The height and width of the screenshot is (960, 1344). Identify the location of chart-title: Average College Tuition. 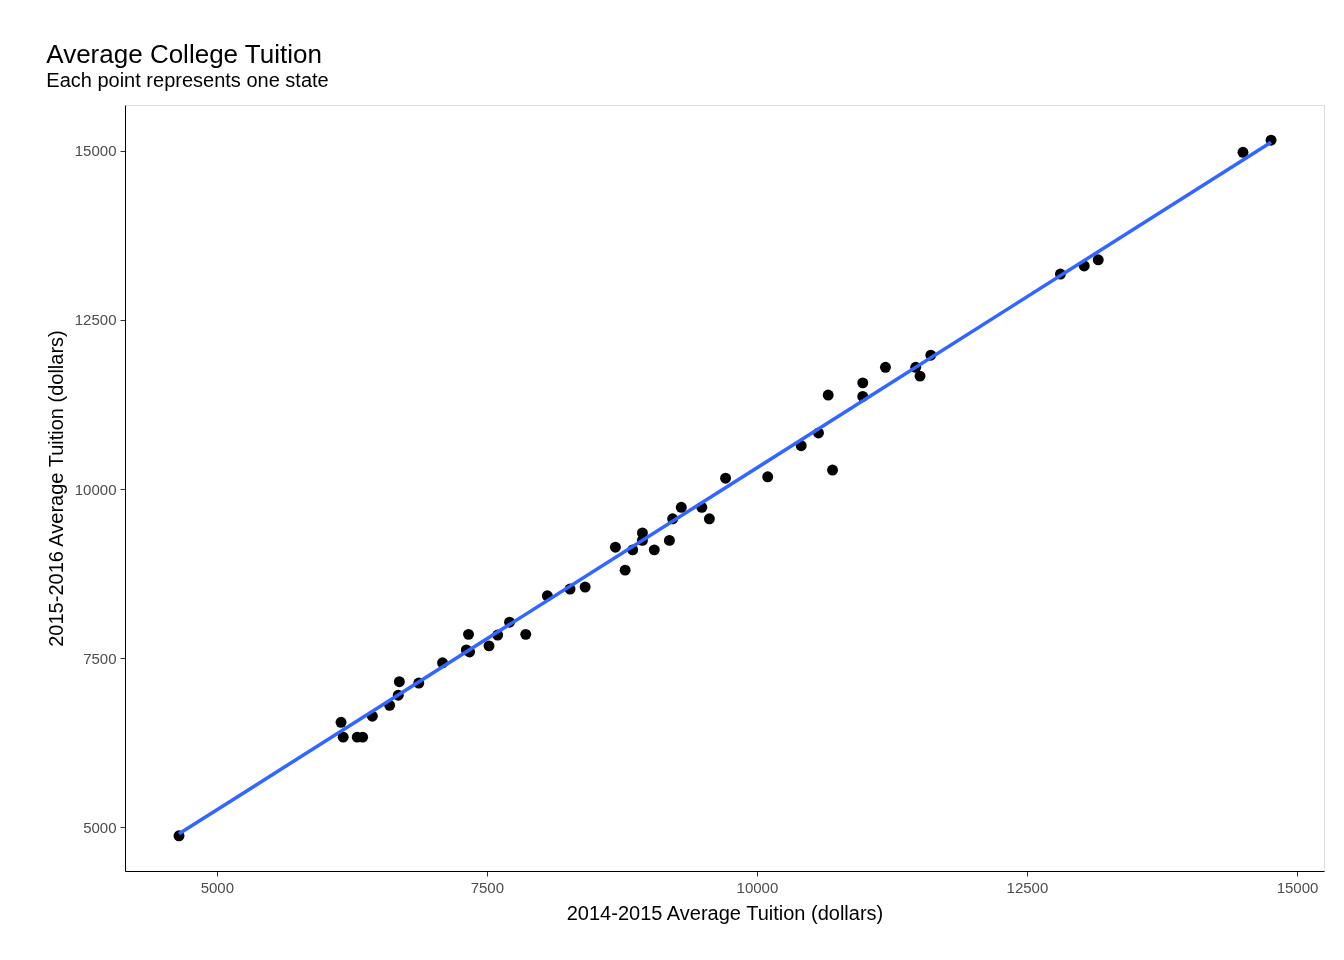
(184, 54).